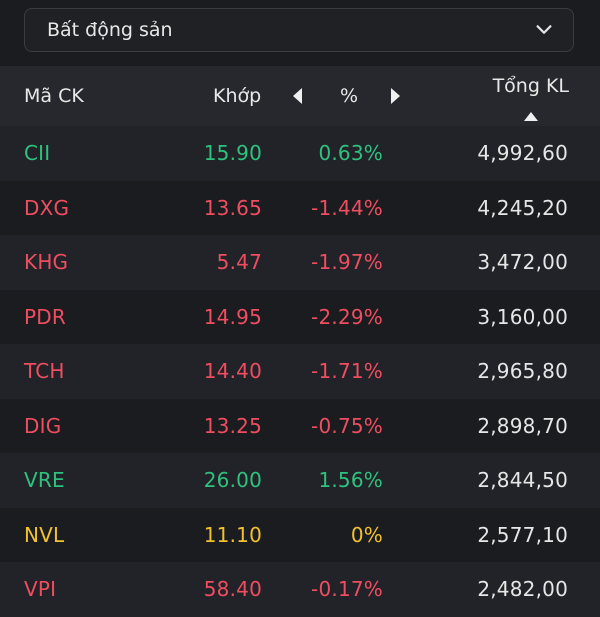 This screenshot has width=600, height=617. I want to click on row-symbol: TCH, so click(44, 371).